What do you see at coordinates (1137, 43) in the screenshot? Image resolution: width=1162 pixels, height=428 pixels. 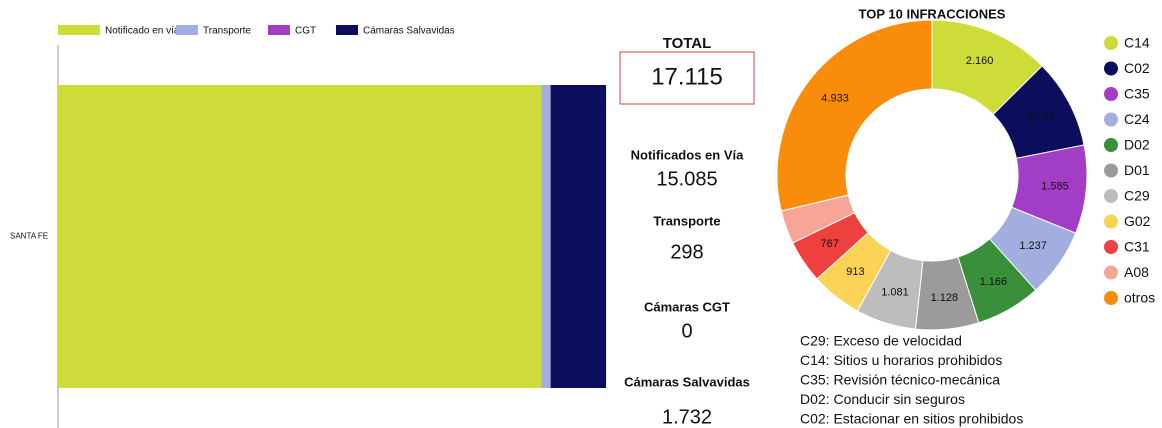 I see `legend-label: C14` at bounding box center [1137, 43].